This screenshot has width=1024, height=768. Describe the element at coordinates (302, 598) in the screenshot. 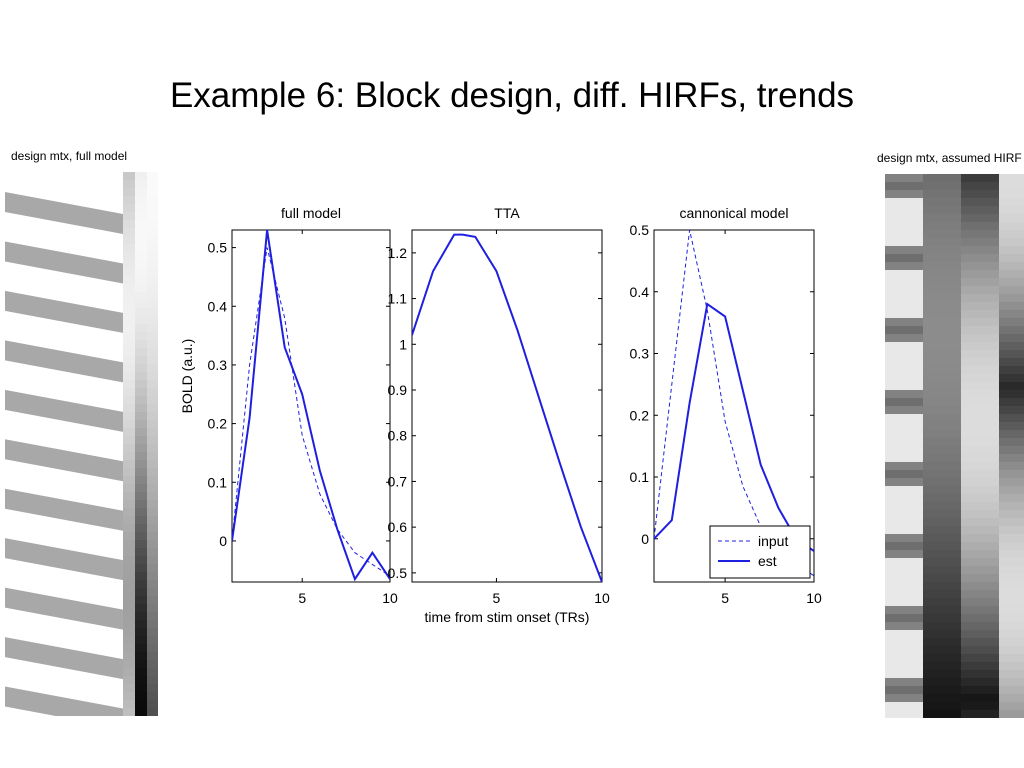

I see `x-tick-label: 5` at that location.